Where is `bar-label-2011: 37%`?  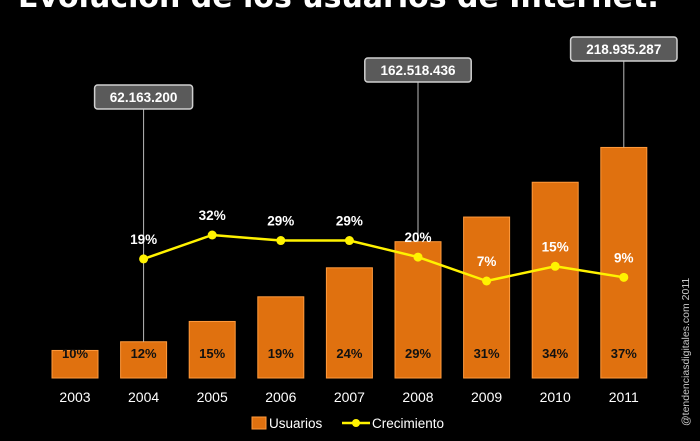
bar-label-2011: 37% is located at coordinates (624, 353).